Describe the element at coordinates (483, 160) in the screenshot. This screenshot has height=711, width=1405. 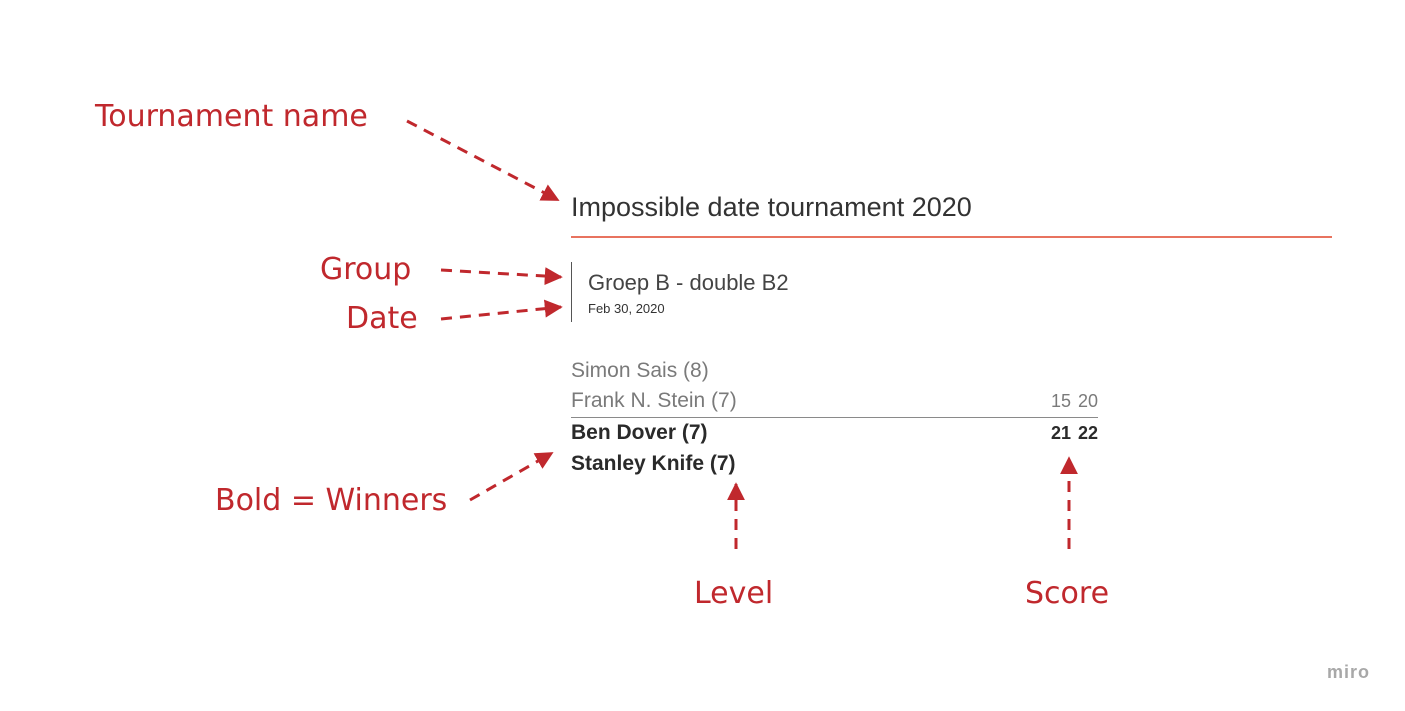
I see `arrow-to-title` at that location.